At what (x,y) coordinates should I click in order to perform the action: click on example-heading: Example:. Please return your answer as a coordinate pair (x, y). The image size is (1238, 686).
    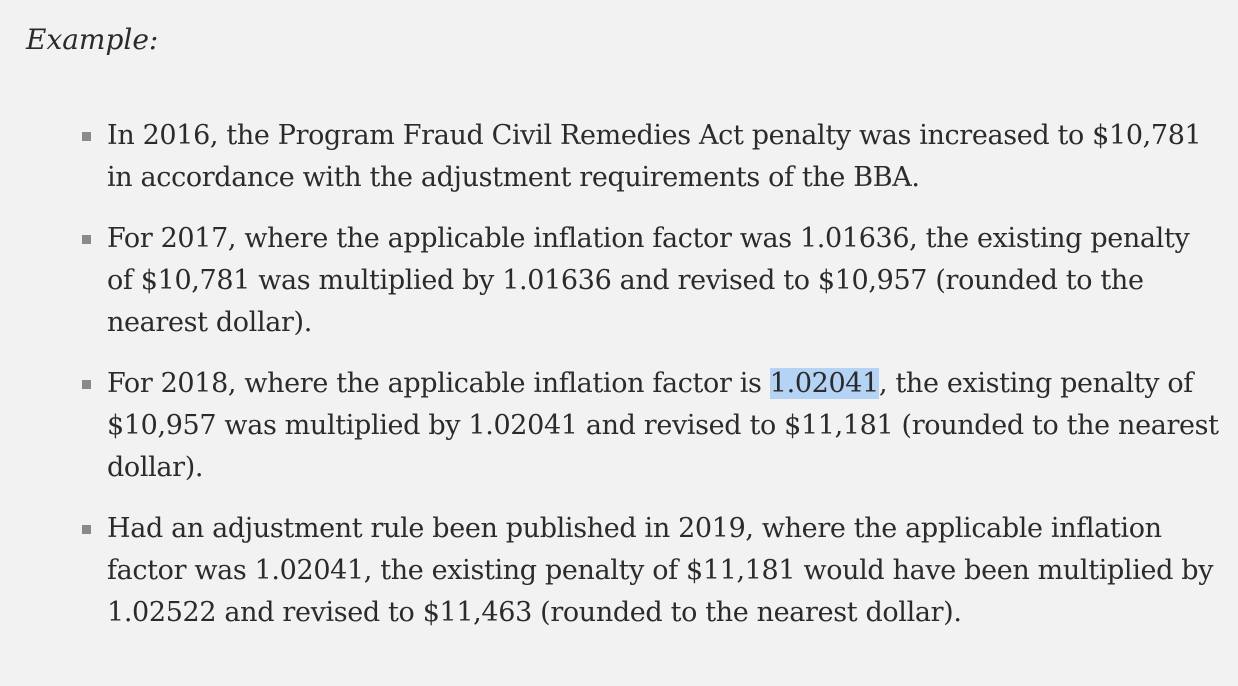
    Looking at the image, I should click on (92, 39).